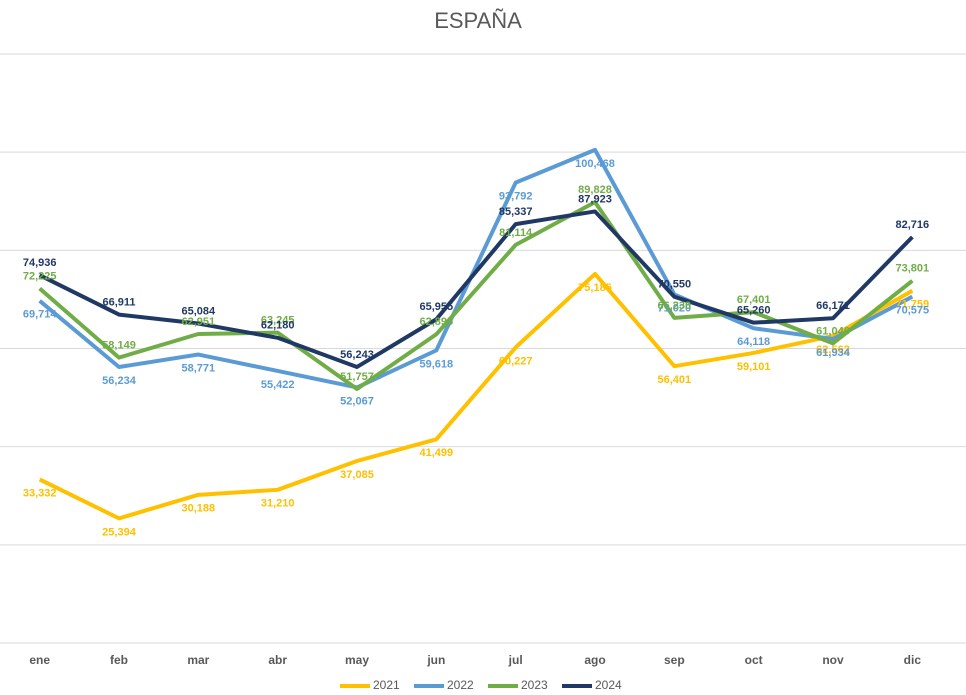 This screenshot has height=695, width=966. What do you see at coordinates (40, 276) in the screenshot?
I see `data-label: 72,225` at bounding box center [40, 276].